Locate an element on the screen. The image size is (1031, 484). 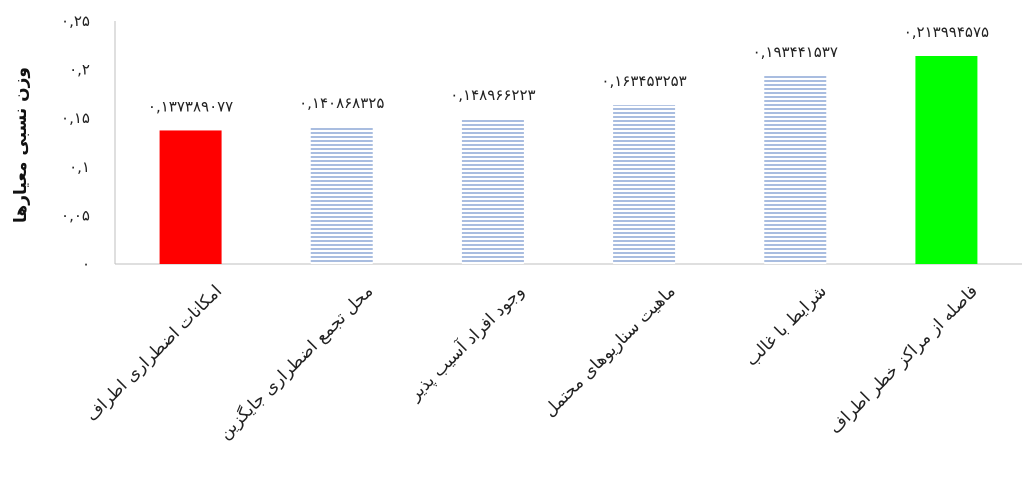
y-axis-label: وزن نسبی معیارها is located at coordinates (21, 145).